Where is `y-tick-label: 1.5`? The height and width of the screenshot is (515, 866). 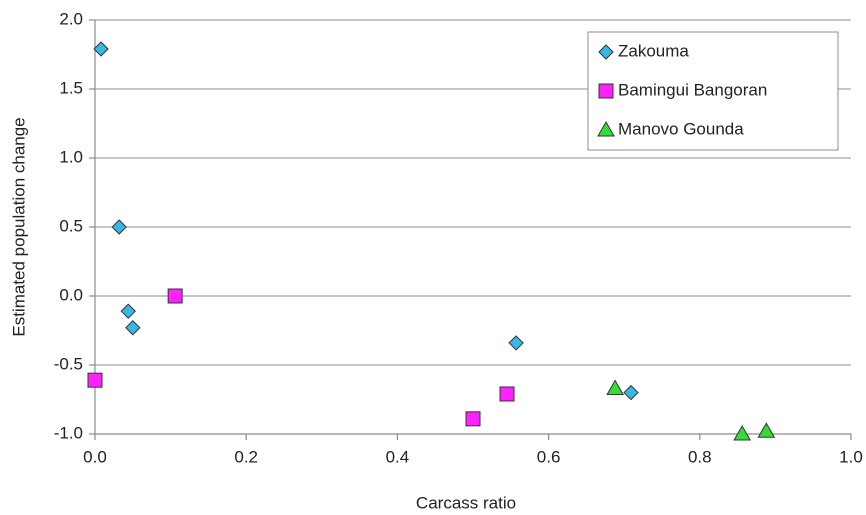
y-tick-label: 1.5 is located at coordinates (71, 87).